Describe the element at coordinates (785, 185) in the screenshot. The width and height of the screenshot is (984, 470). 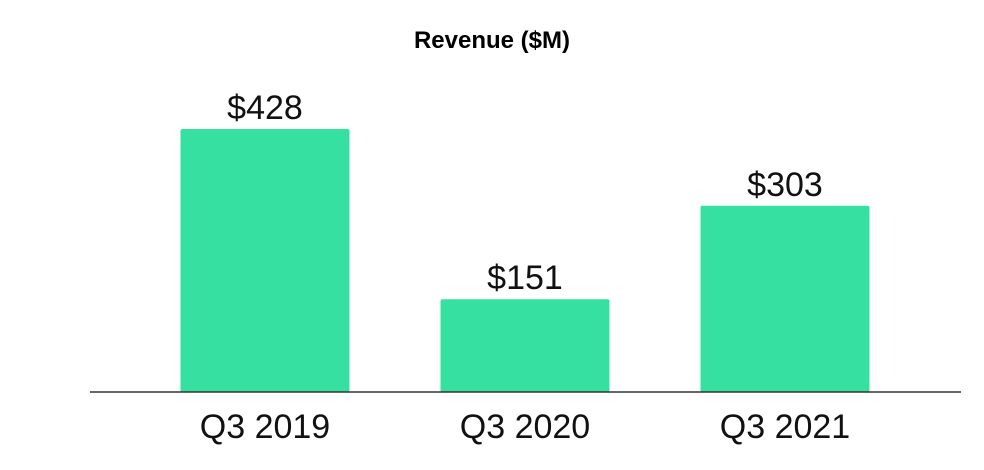
I see `bar-value-label-3: $303` at that location.